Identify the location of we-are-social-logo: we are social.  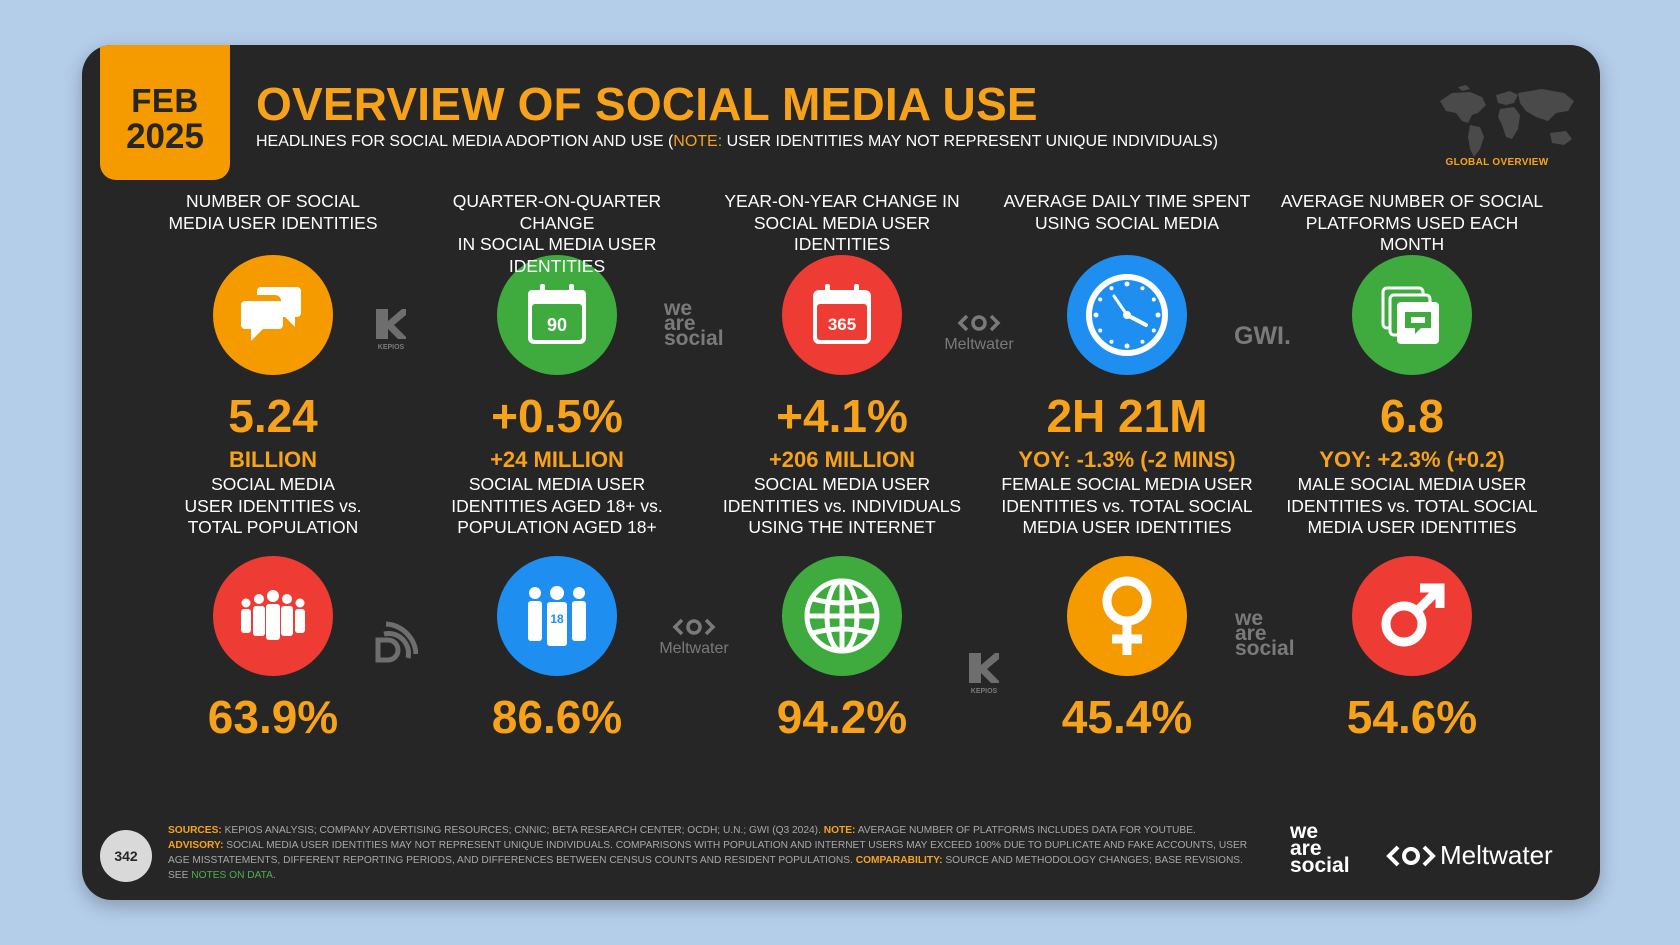
(1320, 848).